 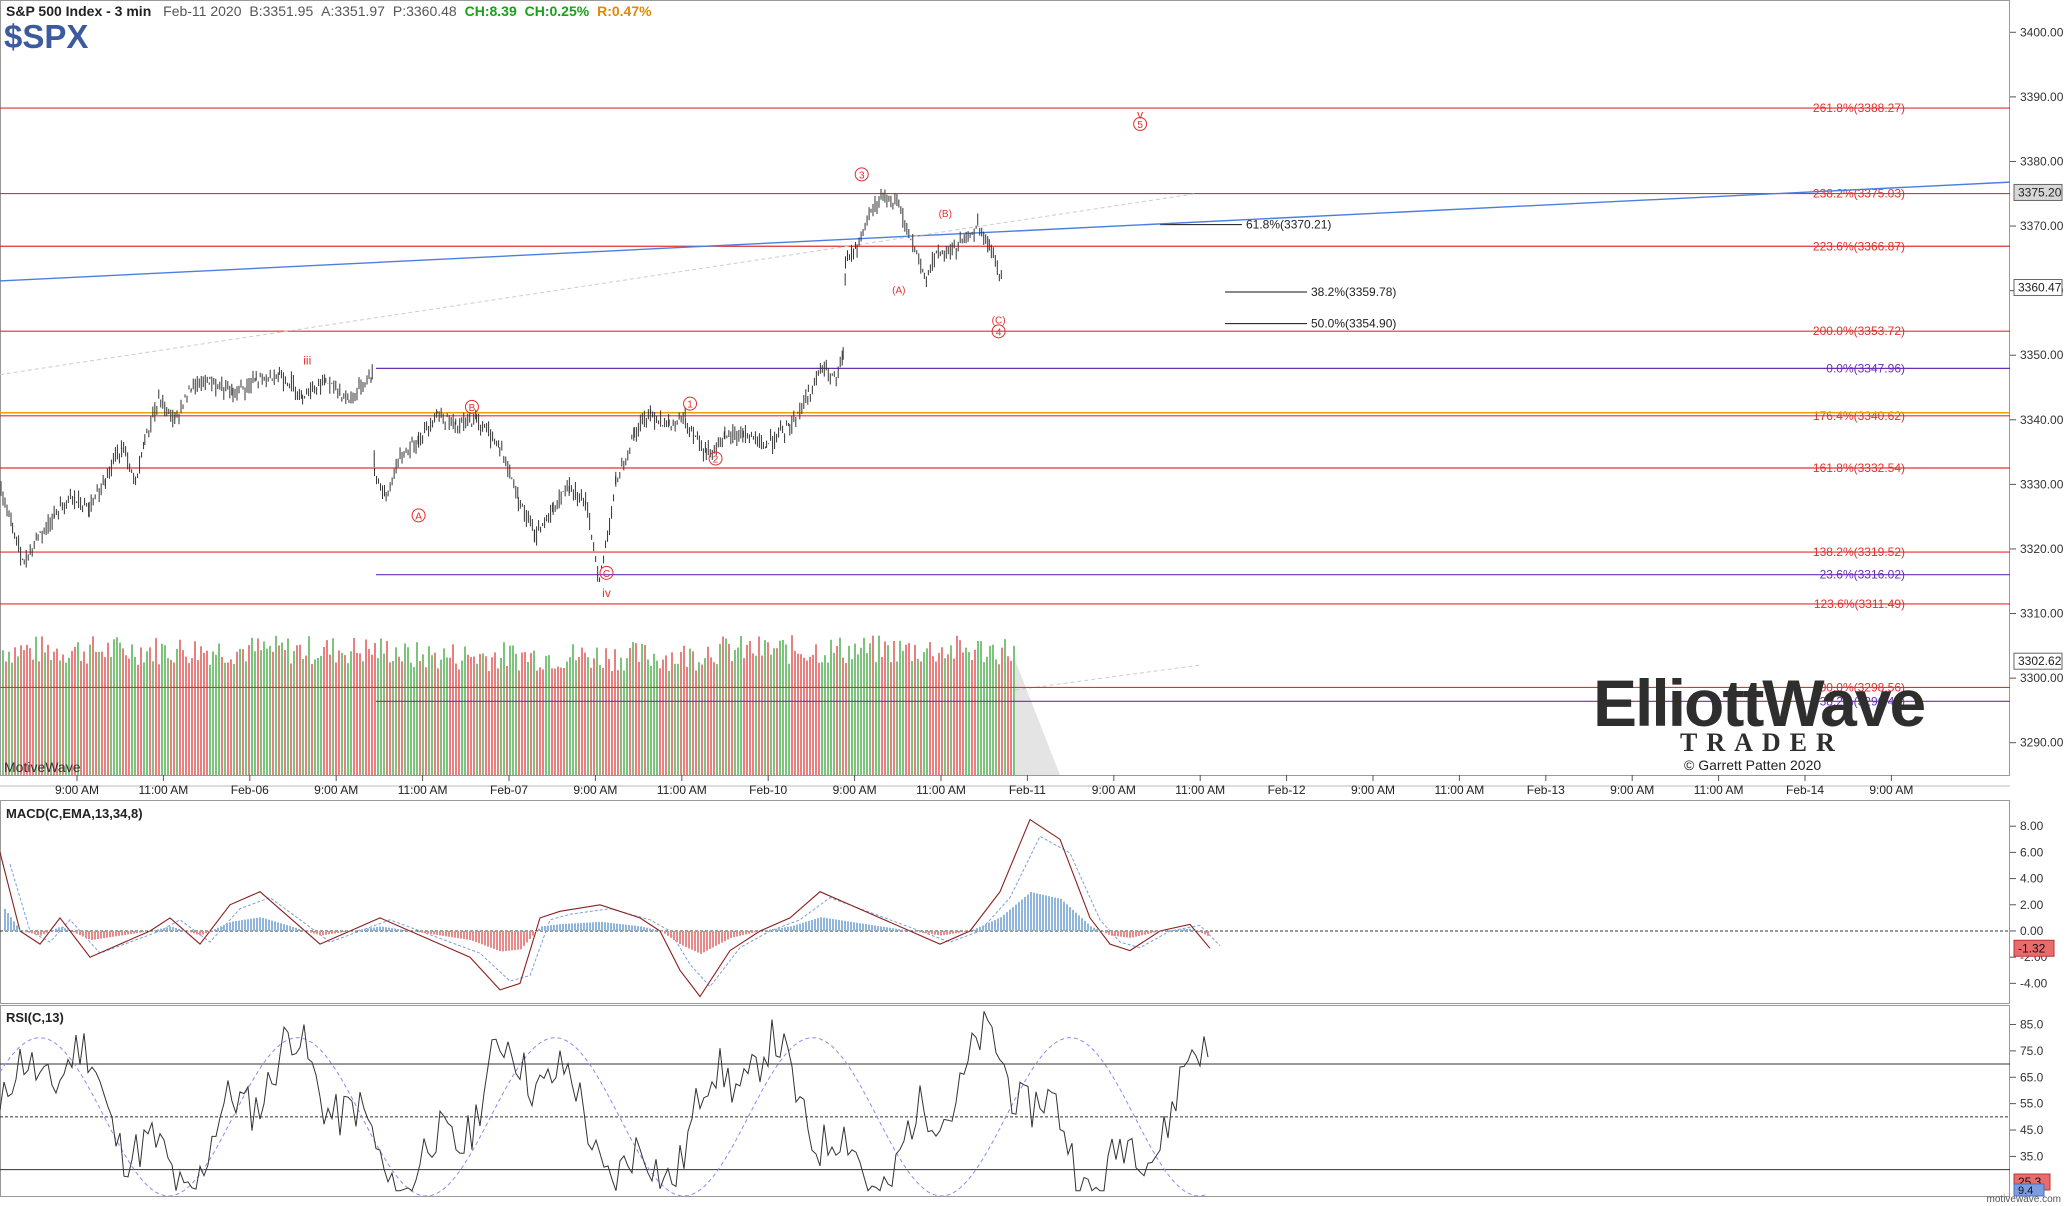 What do you see at coordinates (2025, 1191) in the screenshot?
I see `rsi-value-text-2: 9.4` at bounding box center [2025, 1191].